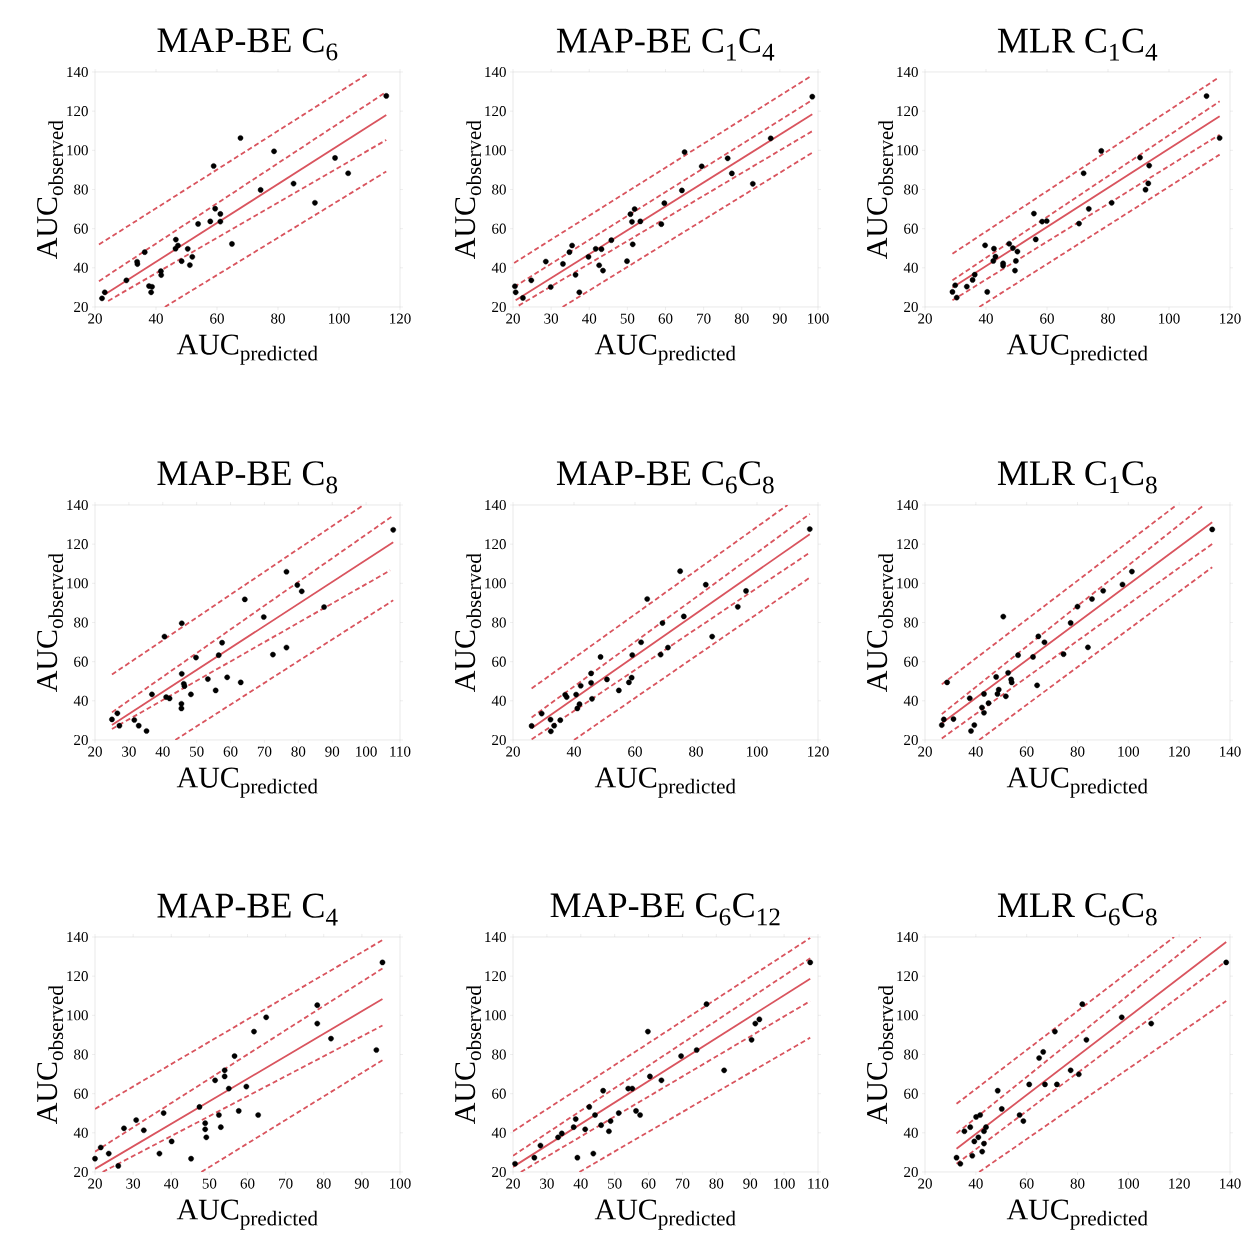 The image size is (1255, 1244). I want to click on x-tick-label: 90, so click(361, 1183).